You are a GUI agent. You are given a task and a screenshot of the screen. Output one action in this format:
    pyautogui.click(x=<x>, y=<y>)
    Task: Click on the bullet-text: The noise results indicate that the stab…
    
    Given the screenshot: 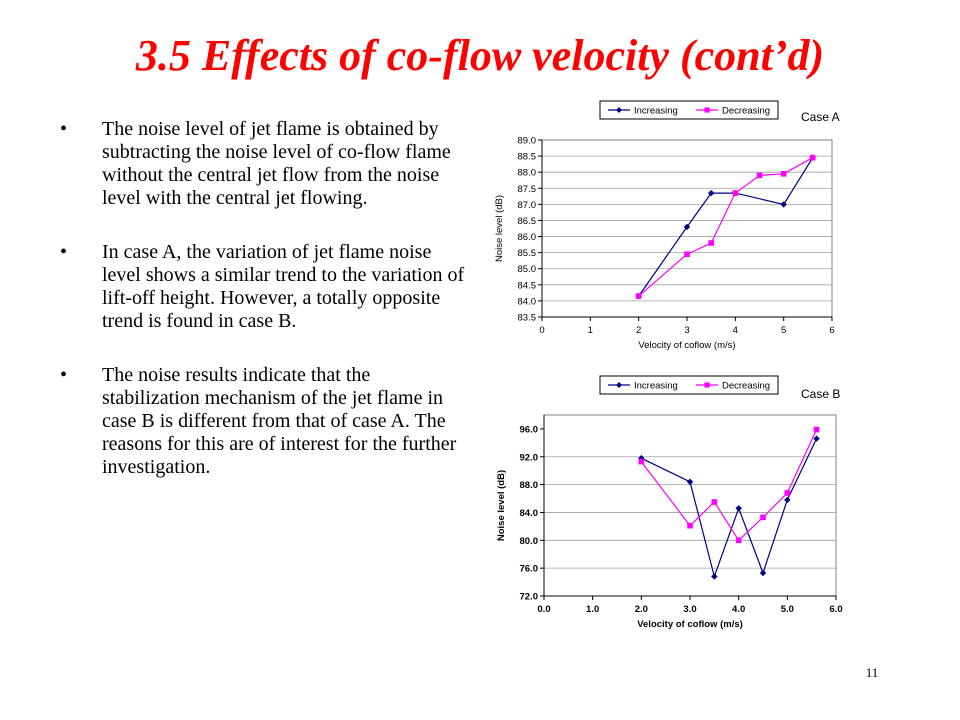 What is the action you would take?
    pyautogui.click(x=279, y=421)
    